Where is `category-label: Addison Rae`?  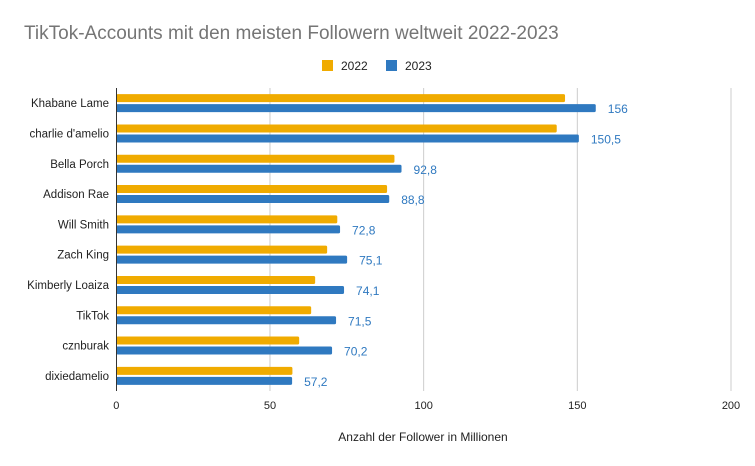
category-label: Addison Rae is located at coordinates (76, 195).